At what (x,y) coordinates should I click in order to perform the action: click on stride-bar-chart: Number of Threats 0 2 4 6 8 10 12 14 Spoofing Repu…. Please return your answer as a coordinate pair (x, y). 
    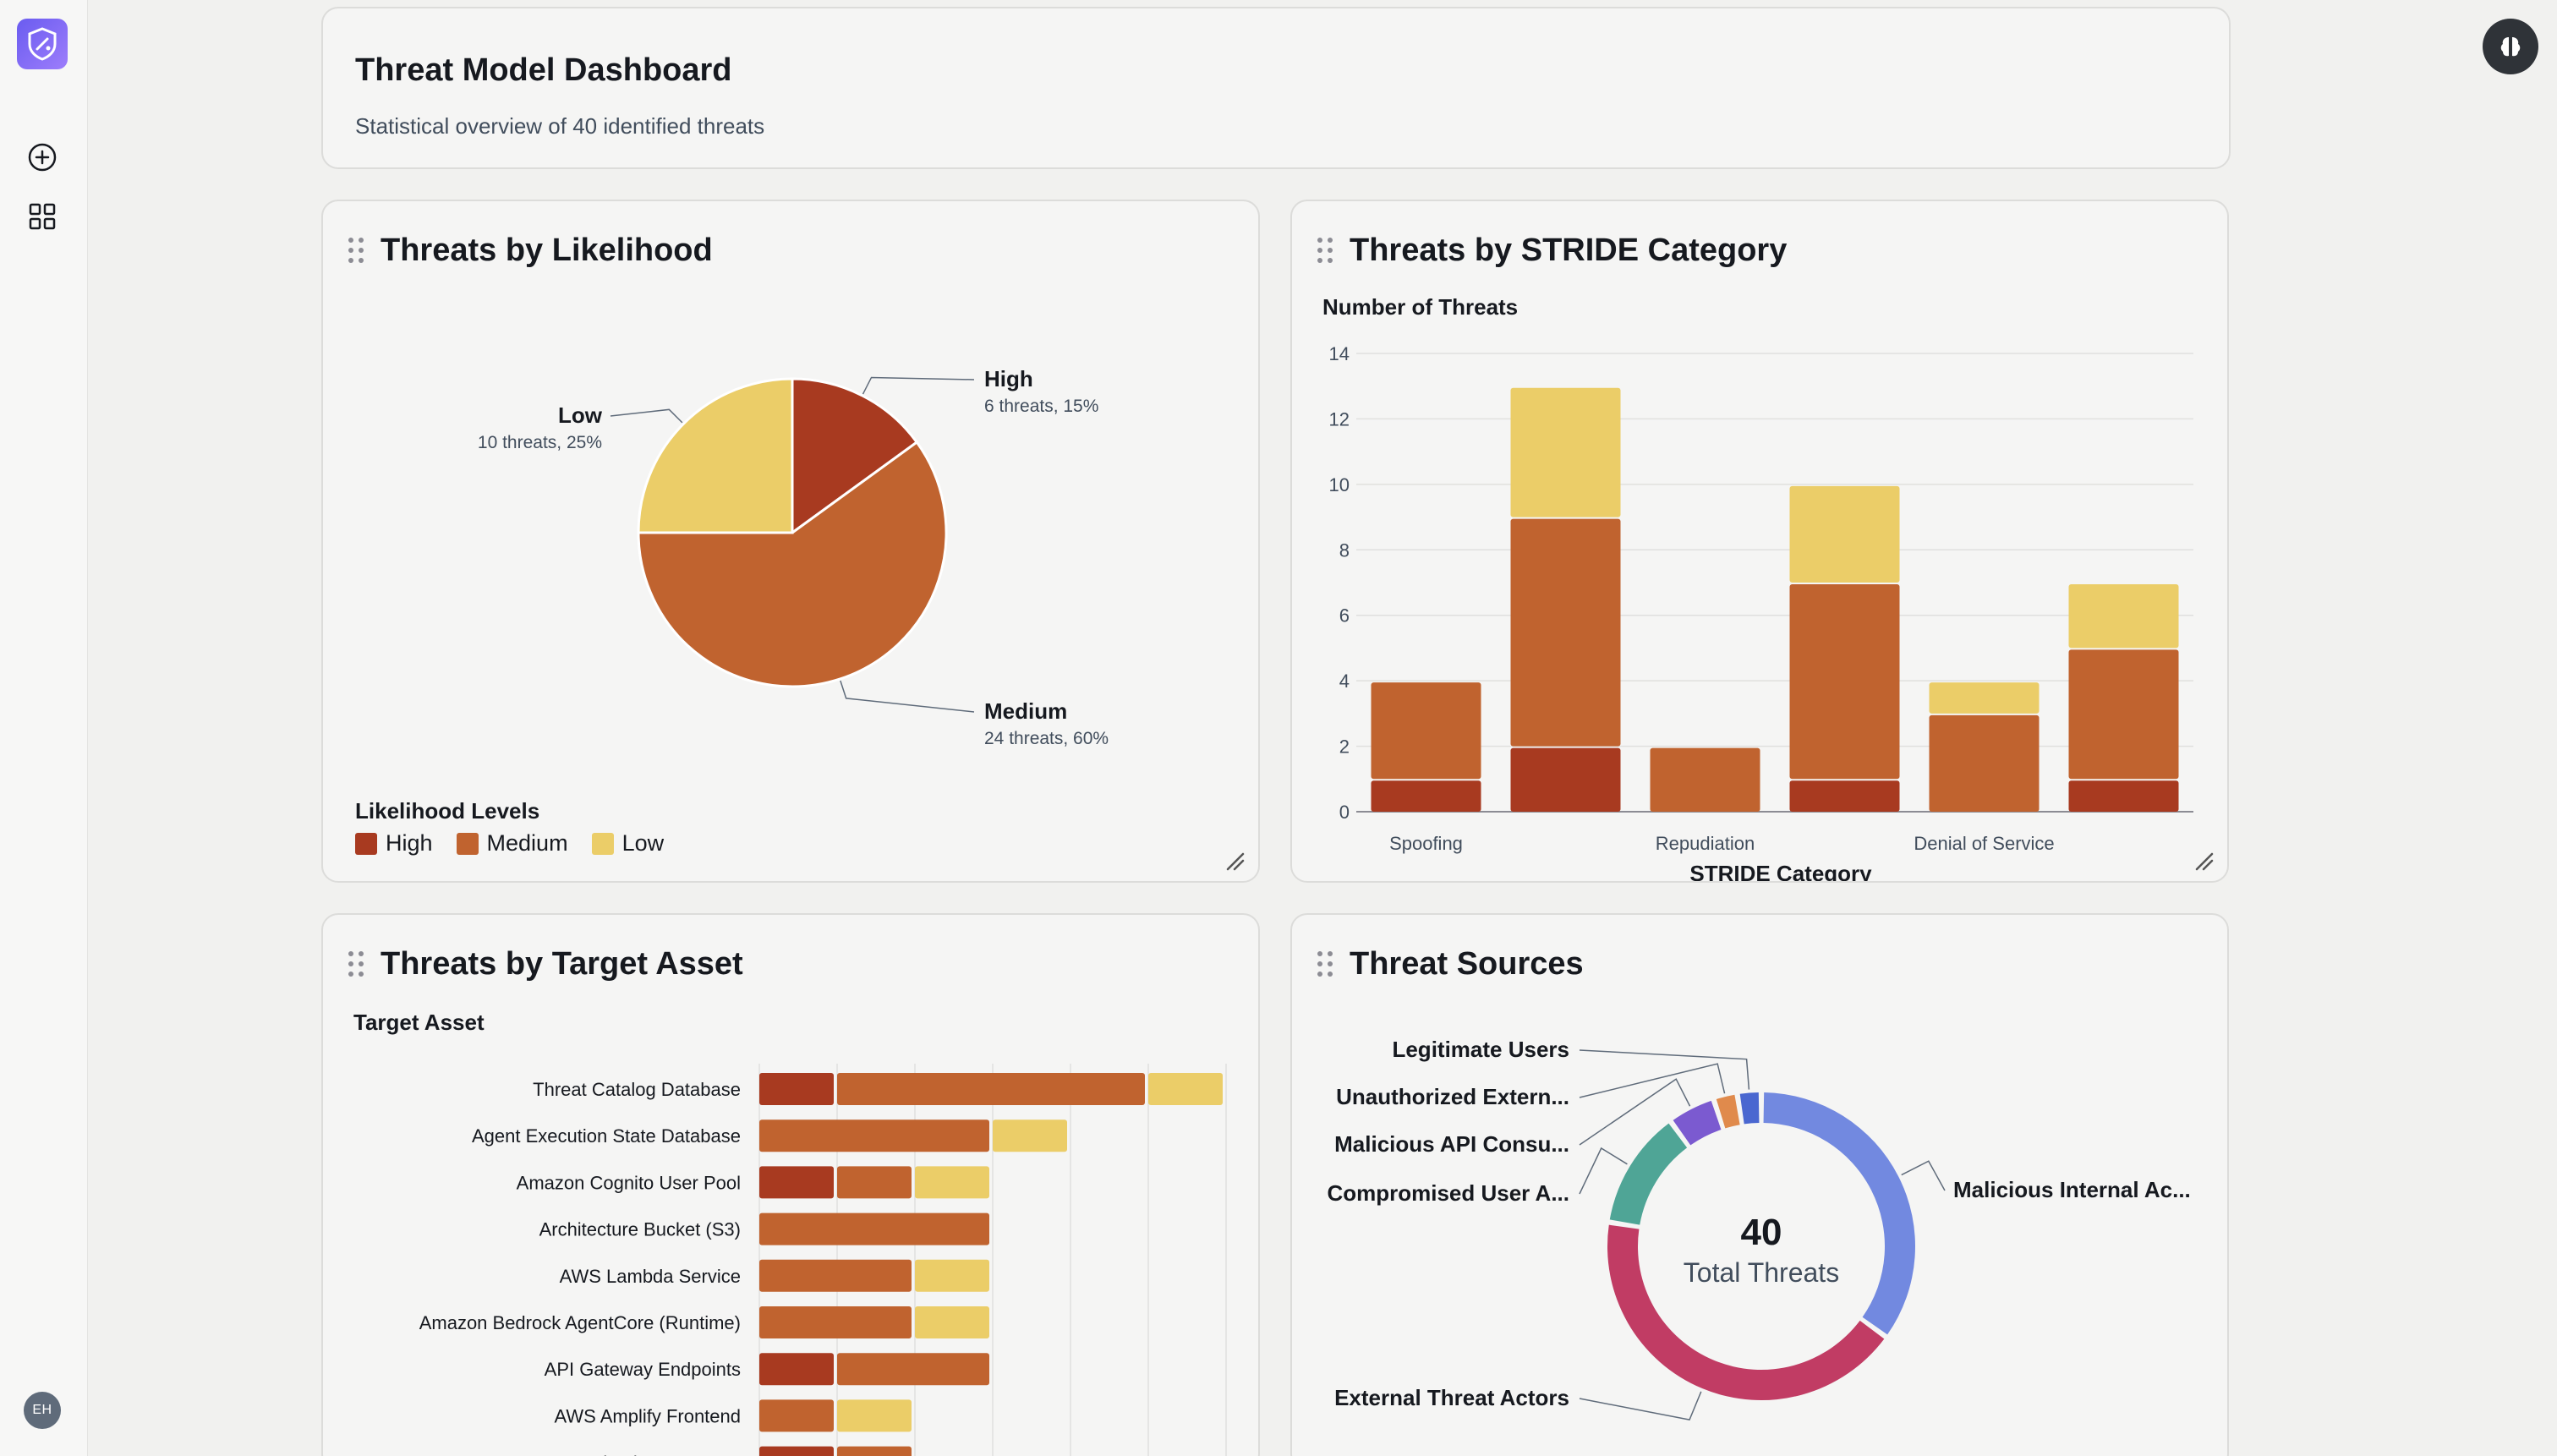
    Looking at the image, I should click on (1757, 588).